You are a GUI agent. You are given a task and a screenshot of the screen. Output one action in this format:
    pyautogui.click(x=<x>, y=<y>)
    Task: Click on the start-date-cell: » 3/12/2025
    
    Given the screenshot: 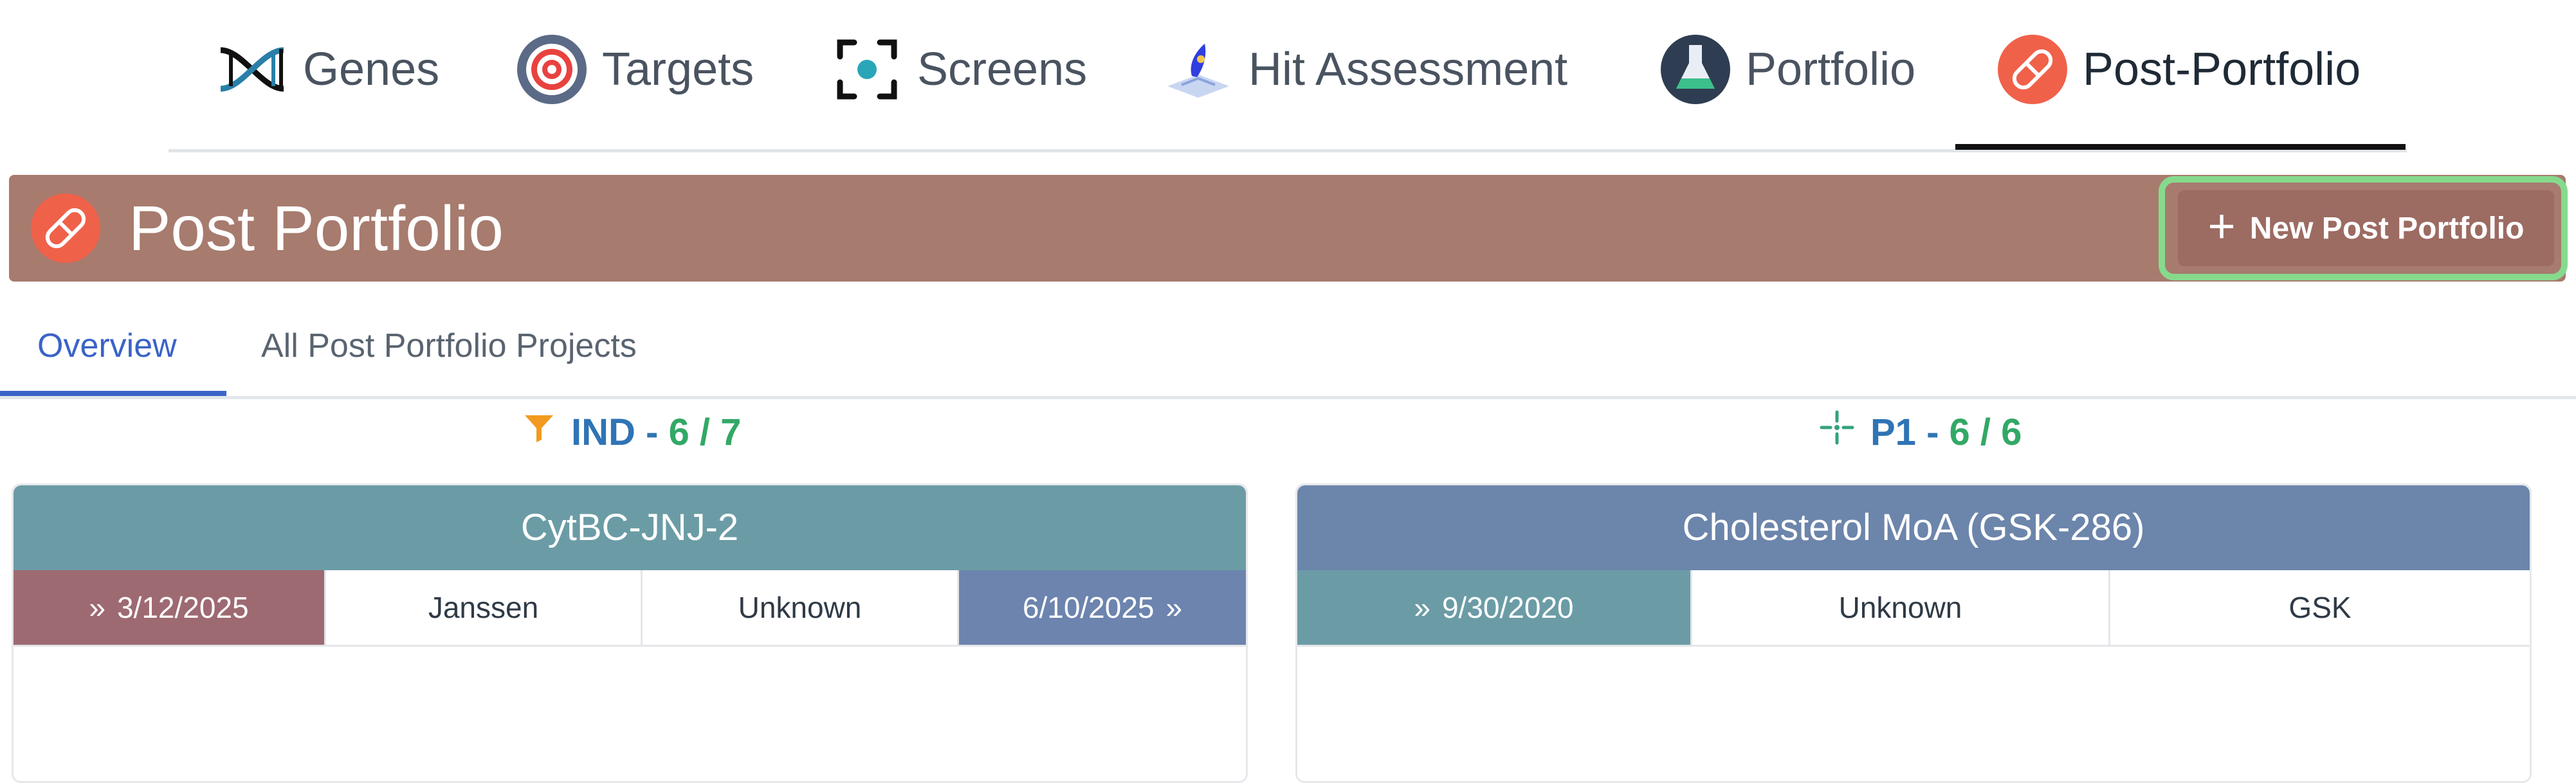 What is the action you would take?
    pyautogui.click(x=170, y=607)
    